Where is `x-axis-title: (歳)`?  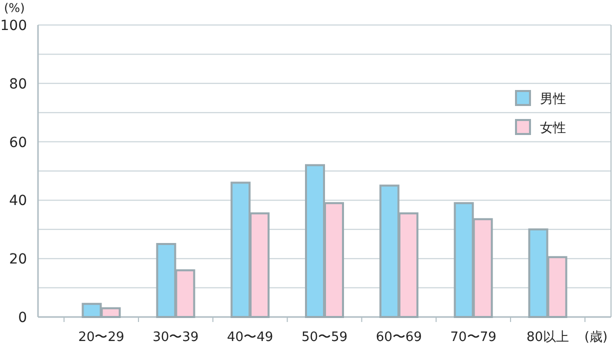 x-axis-title: (歳) is located at coordinates (596, 337).